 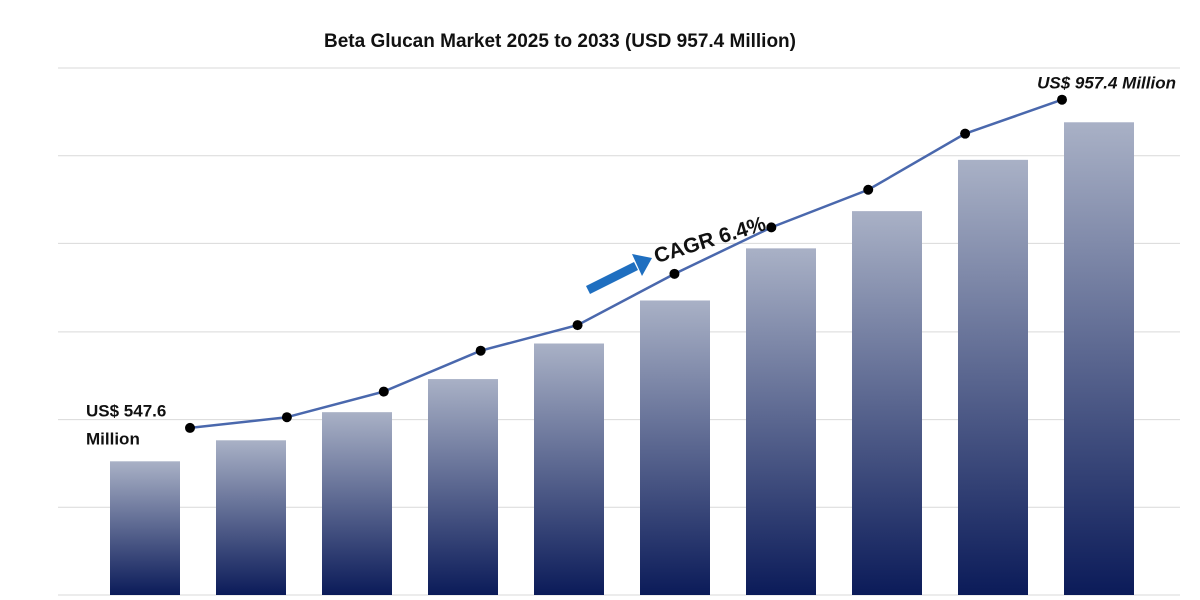 I want to click on cagr-arrow, so click(x=618, y=274).